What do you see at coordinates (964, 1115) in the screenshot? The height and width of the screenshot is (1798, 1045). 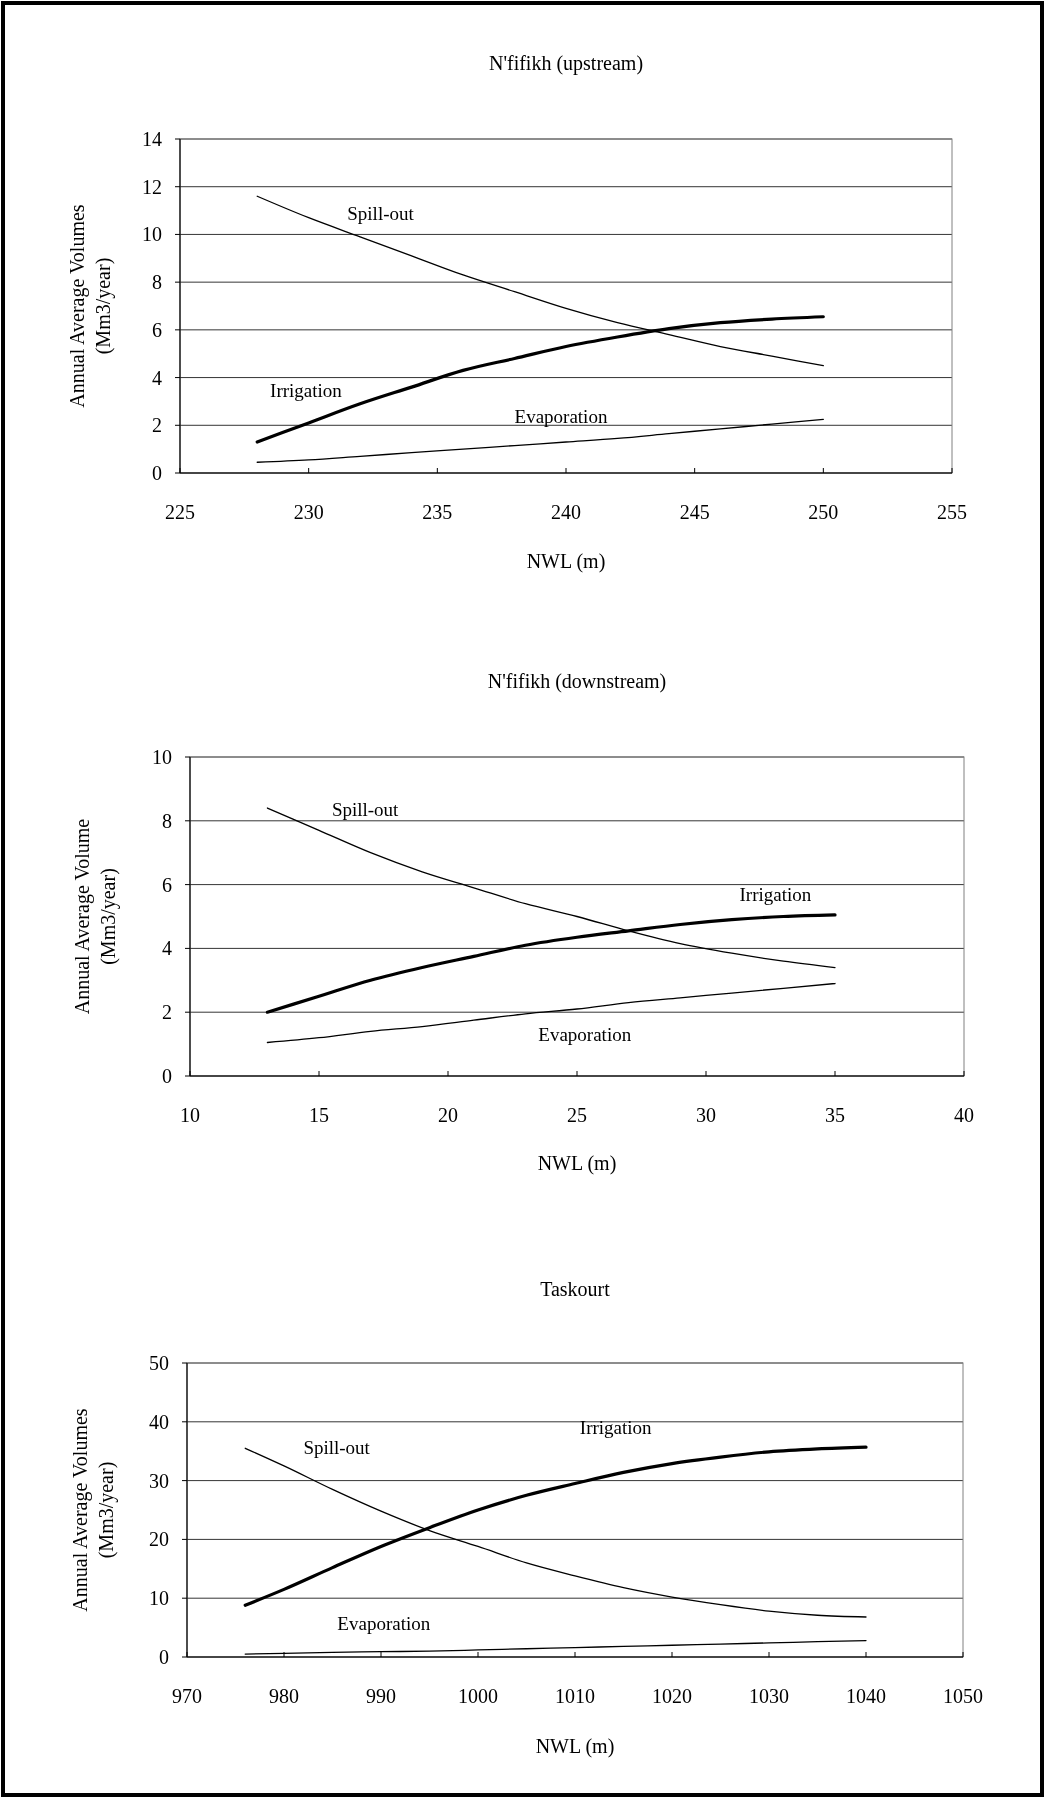 I see `x-tick-label: 40` at bounding box center [964, 1115].